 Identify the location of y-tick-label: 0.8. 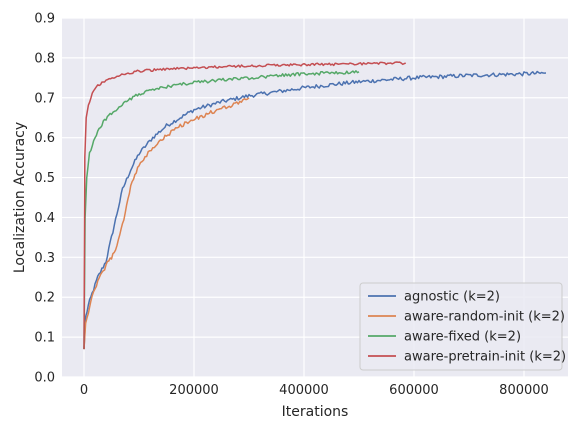
(44, 58).